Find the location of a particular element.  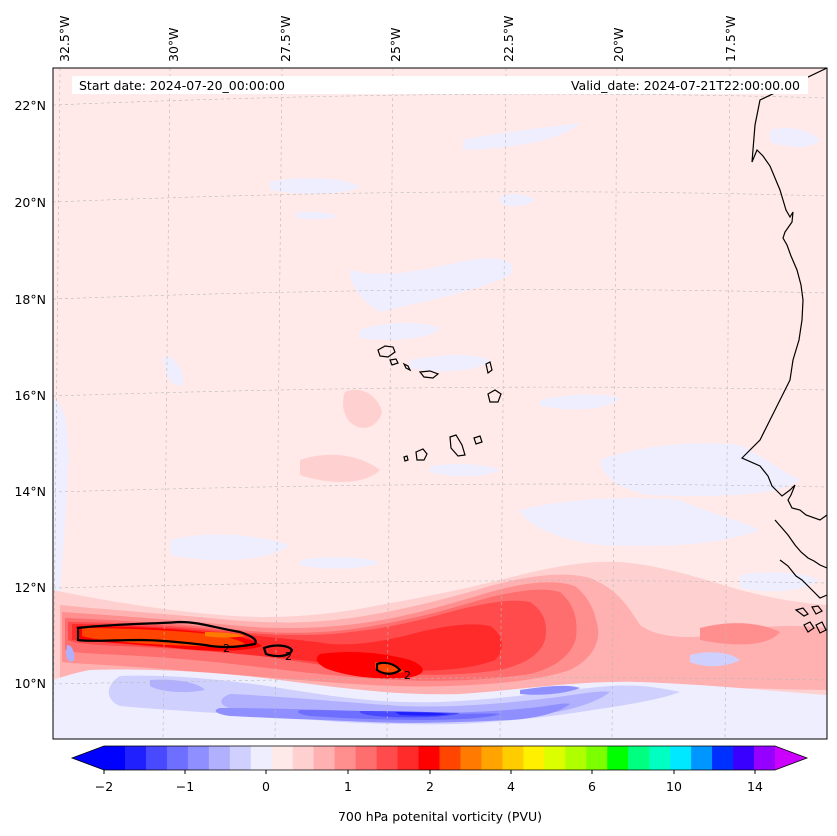

colorbar-tick-label: 10 is located at coordinates (674, 786).